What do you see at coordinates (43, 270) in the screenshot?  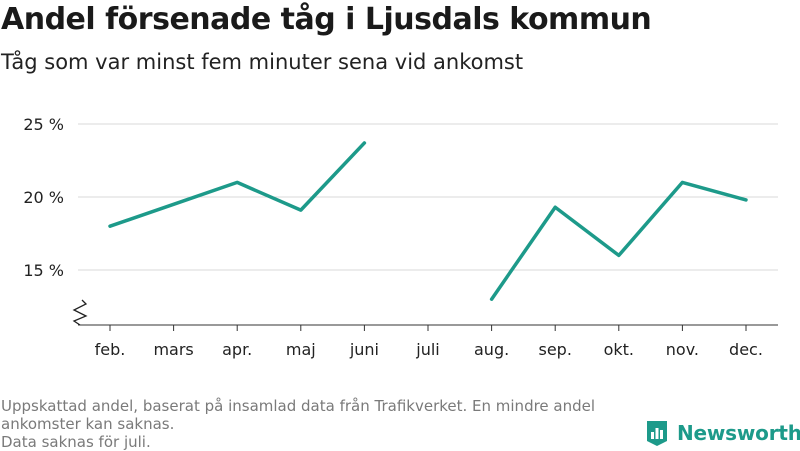 I see `y-tick-label: 15 %` at bounding box center [43, 270].